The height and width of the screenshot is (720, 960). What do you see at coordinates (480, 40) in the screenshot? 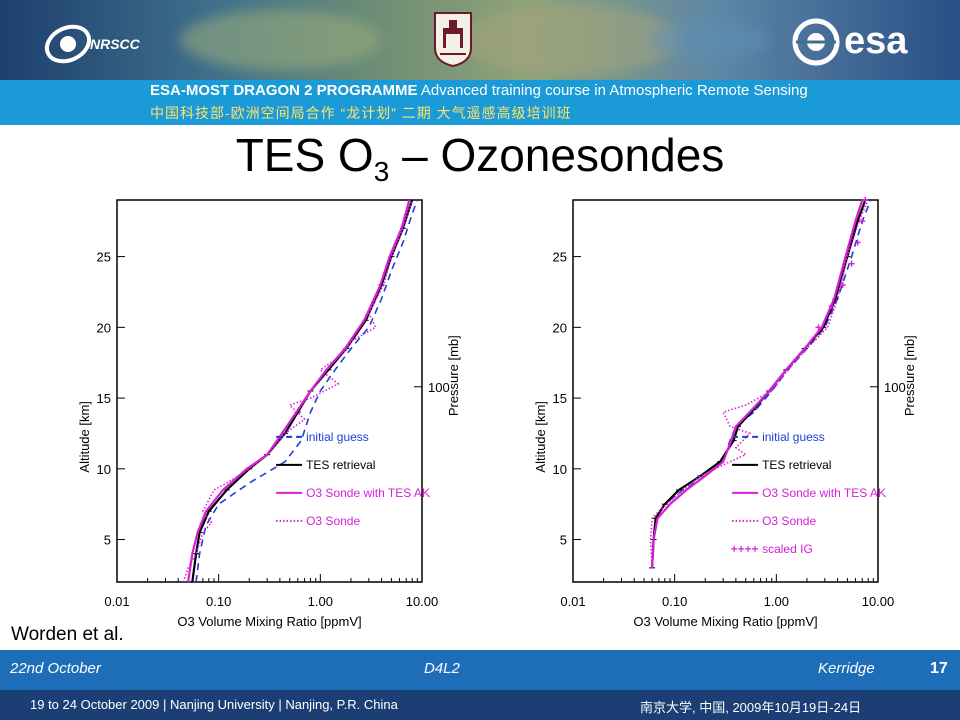
I see `header-banner-image: NRSCC esa` at bounding box center [480, 40].